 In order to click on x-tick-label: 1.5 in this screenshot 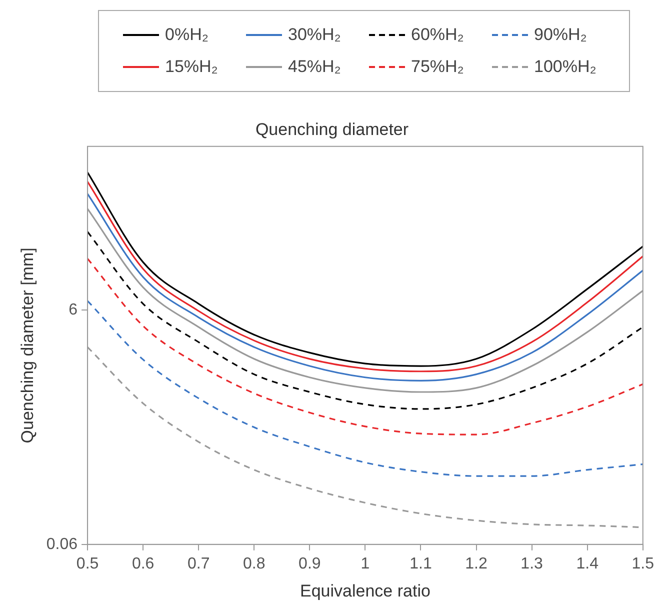, I will do `click(643, 563)`.